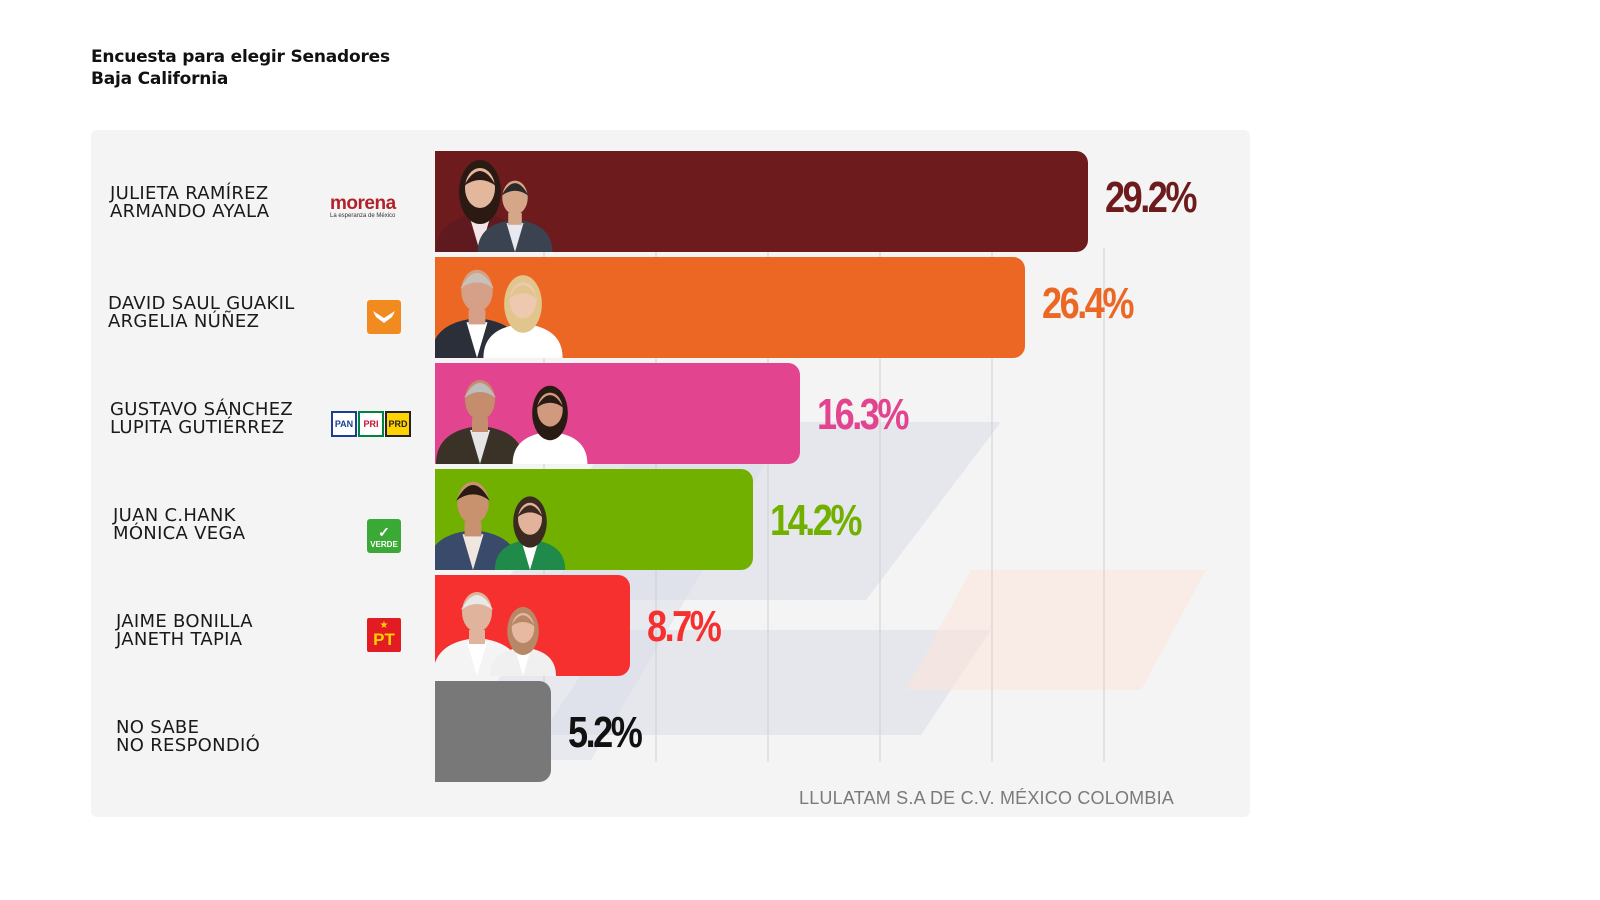  What do you see at coordinates (398, 424) in the screenshot?
I see `prd-logo-icon: PRD` at bounding box center [398, 424].